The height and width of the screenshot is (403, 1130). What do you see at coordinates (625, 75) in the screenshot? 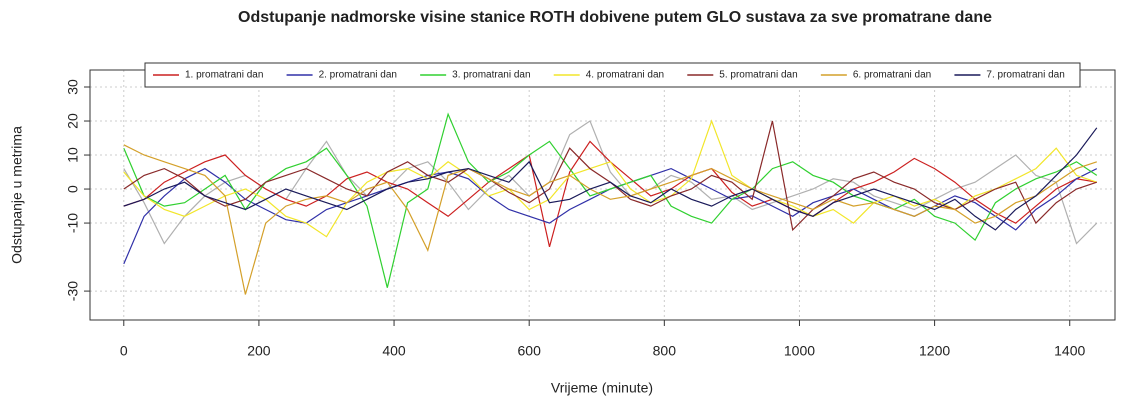
I see `legend-label: 4. promatrani dan` at bounding box center [625, 75].